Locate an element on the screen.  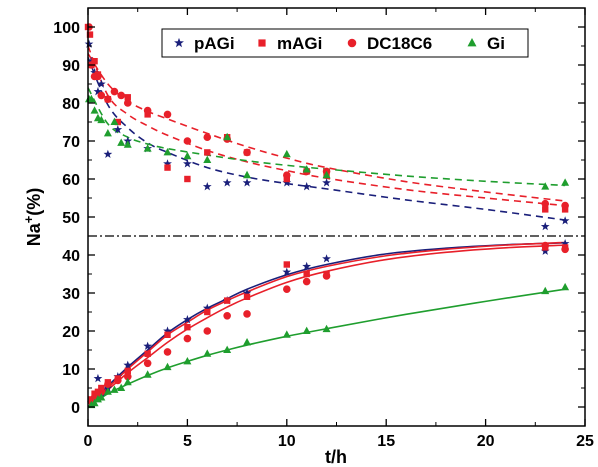
x-tick-label: 20 is located at coordinates (486, 441).